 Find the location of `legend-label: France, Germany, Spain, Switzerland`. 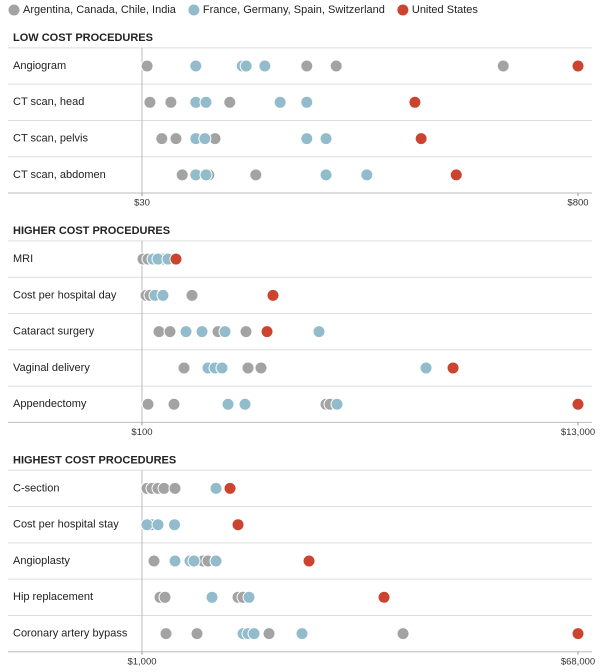

legend-label: France, Germany, Spain, Switzerland is located at coordinates (294, 10).